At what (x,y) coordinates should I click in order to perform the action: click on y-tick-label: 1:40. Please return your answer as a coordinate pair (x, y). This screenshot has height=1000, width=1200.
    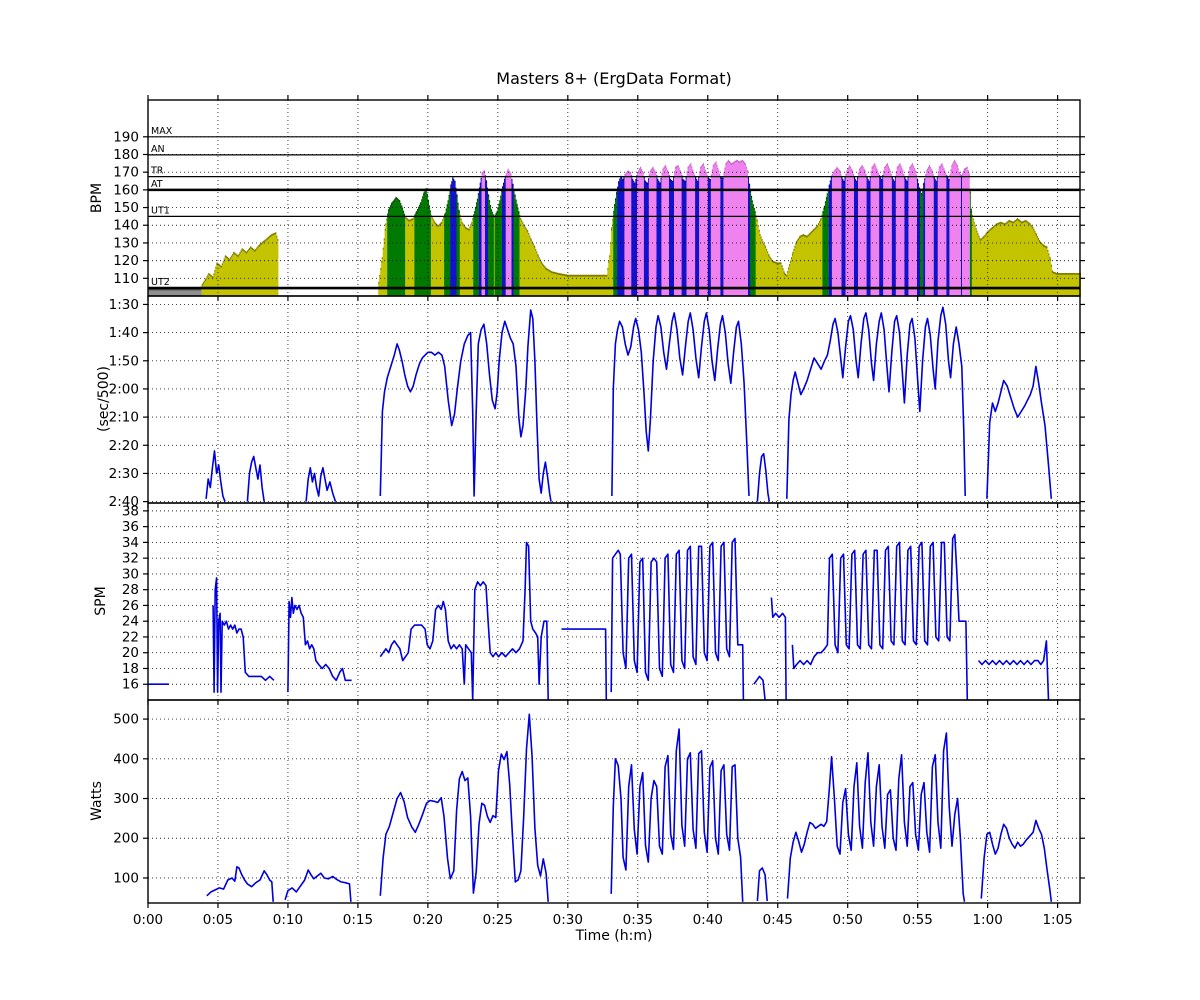
    Looking at the image, I should click on (124, 333).